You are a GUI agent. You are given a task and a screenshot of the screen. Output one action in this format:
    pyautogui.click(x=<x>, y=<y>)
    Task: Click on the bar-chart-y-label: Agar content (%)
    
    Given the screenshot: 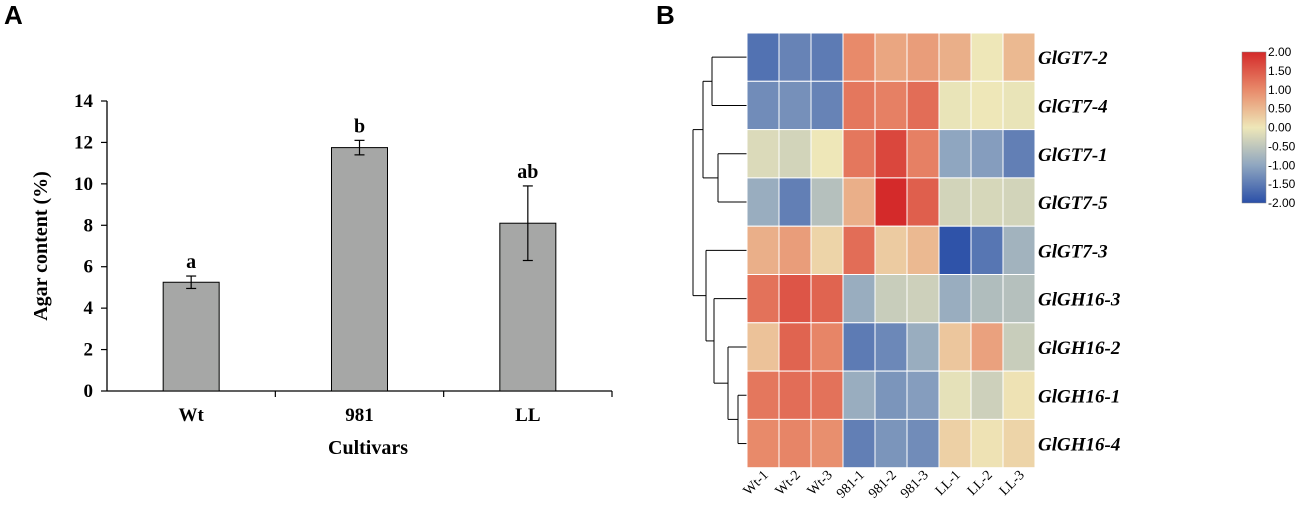 What is the action you would take?
    pyautogui.click(x=41, y=246)
    